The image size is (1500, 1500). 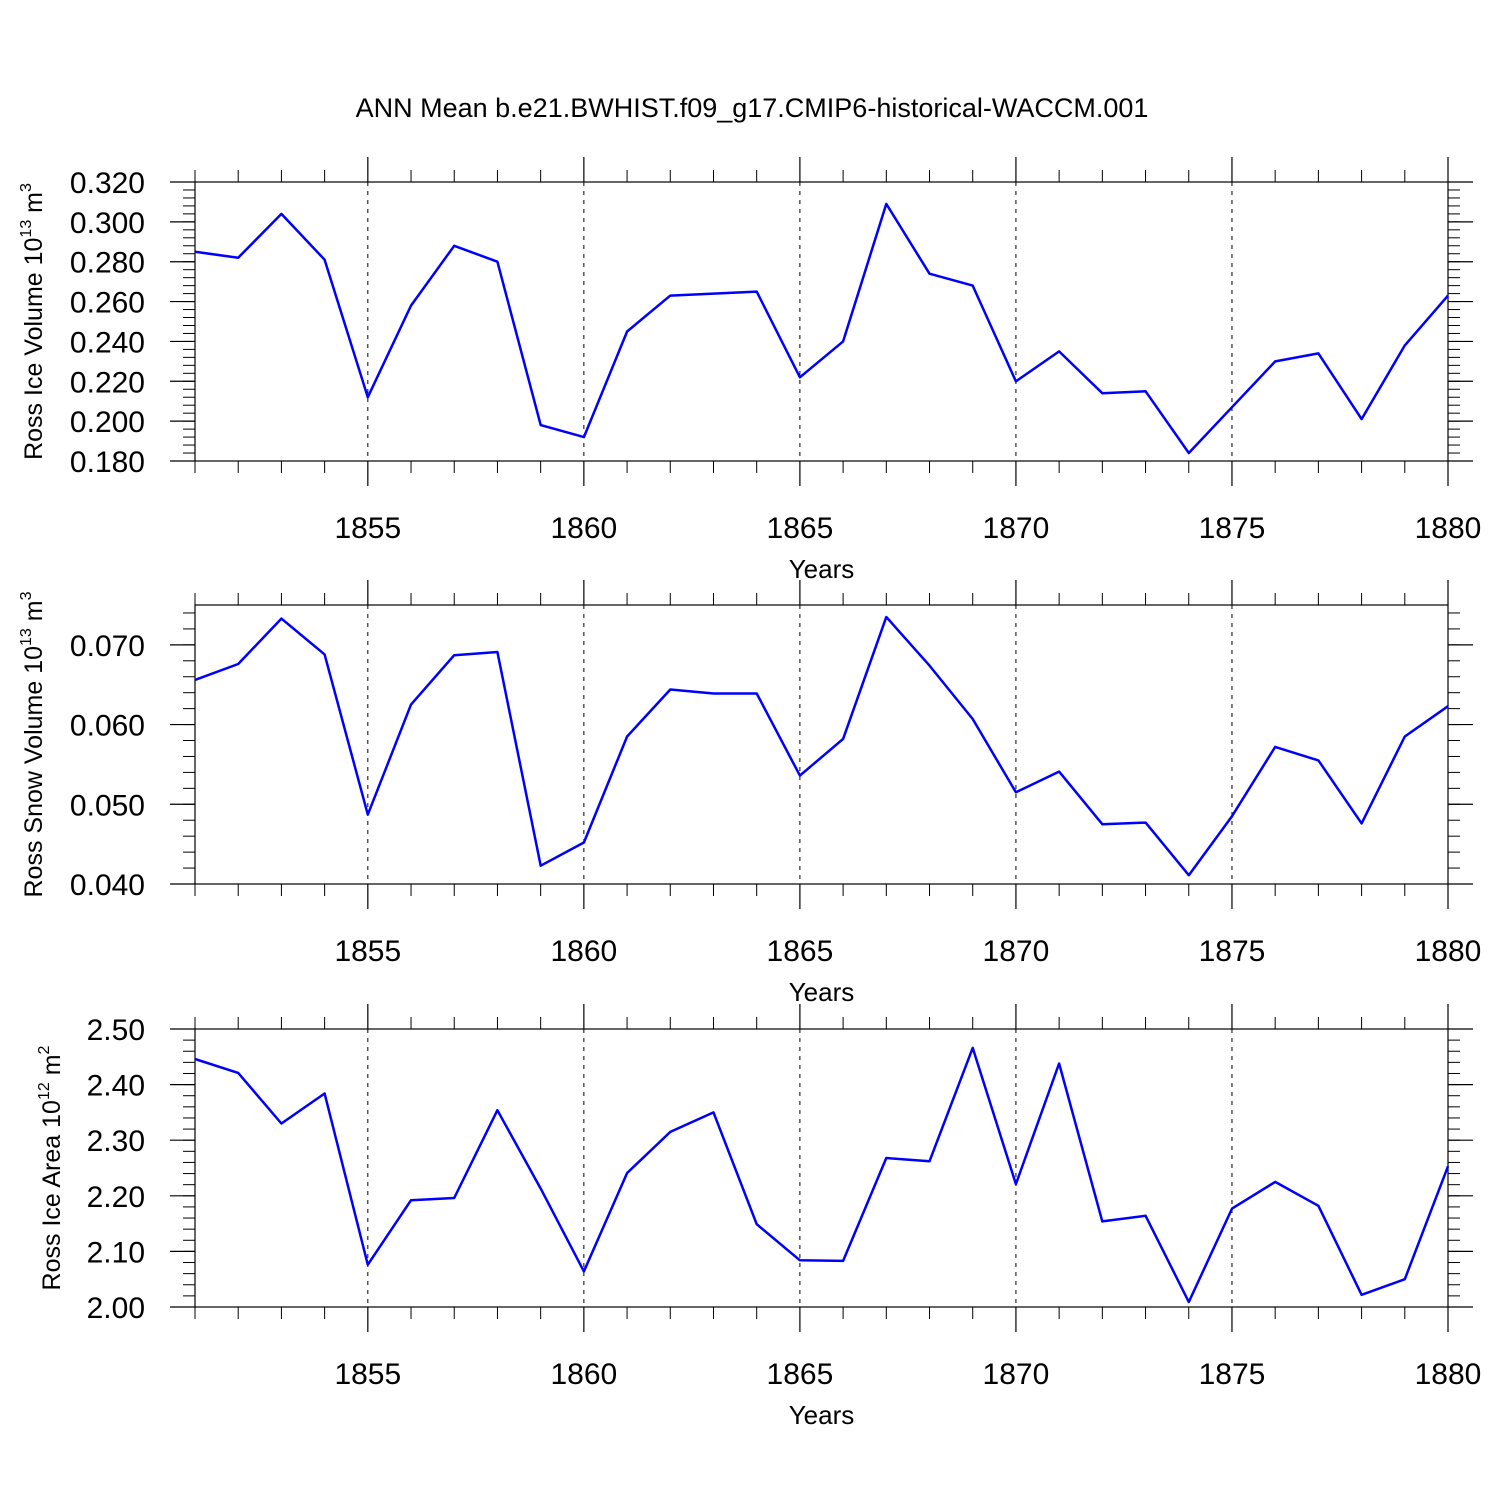 What do you see at coordinates (116, 1086) in the screenshot?
I see `y-tick-label: 2.40` at bounding box center [116, 1086].